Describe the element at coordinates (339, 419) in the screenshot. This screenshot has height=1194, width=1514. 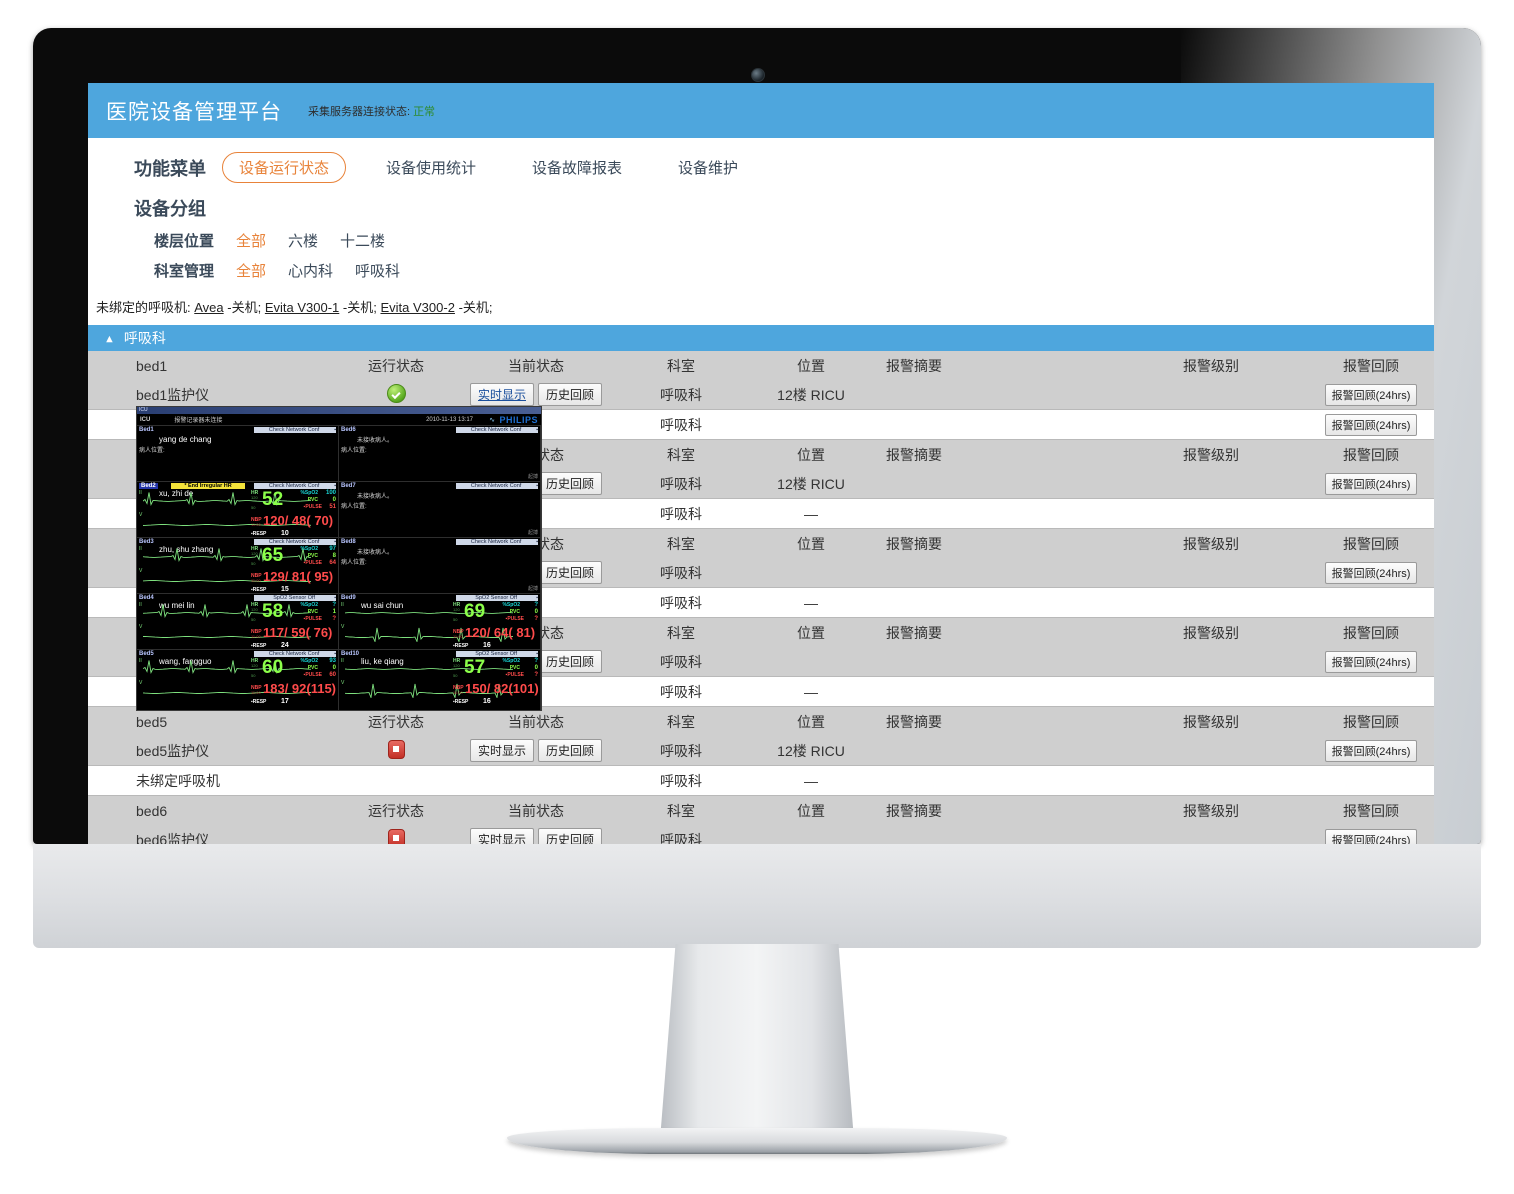
I see `philips-status-bar: ICU 报警记录器未连接 2010-11-13 13:17 ∿ PHILIPS` at that location.